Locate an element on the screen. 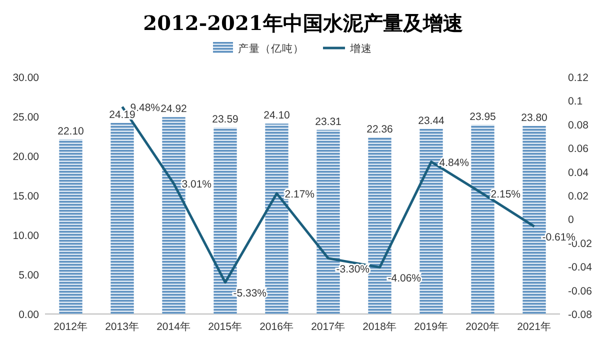 The width and height of the screenshot is (606, 364). data-label: -5.33% is located at coordinates (250, 293).